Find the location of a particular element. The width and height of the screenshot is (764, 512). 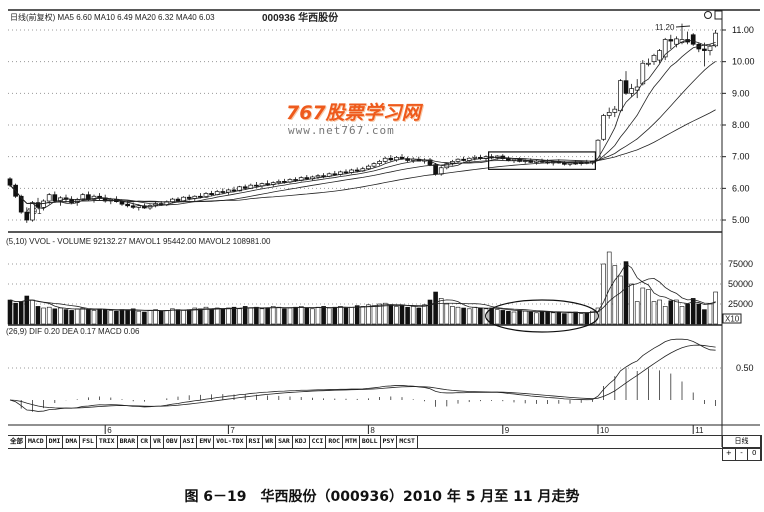

tab-trix: TRIX is located at coordinates (107, 442).